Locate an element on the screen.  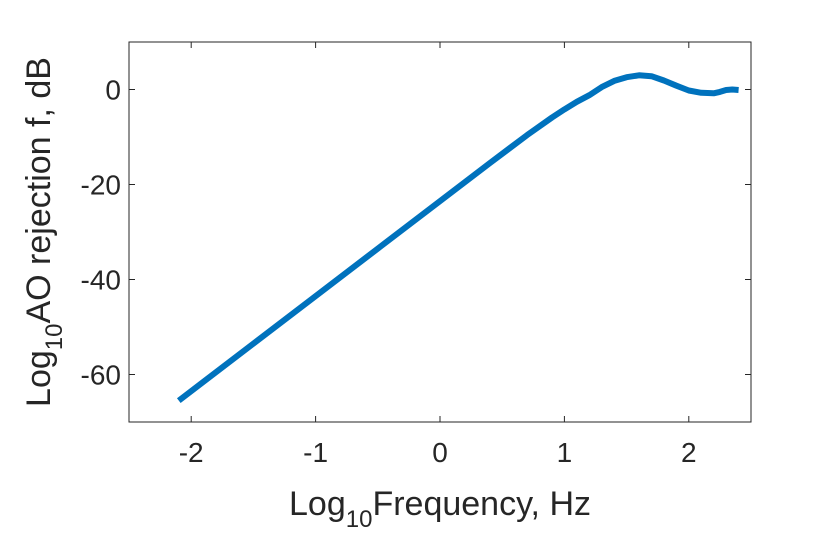
y-axis-label-base: Log is located at coordinates (39, 378).